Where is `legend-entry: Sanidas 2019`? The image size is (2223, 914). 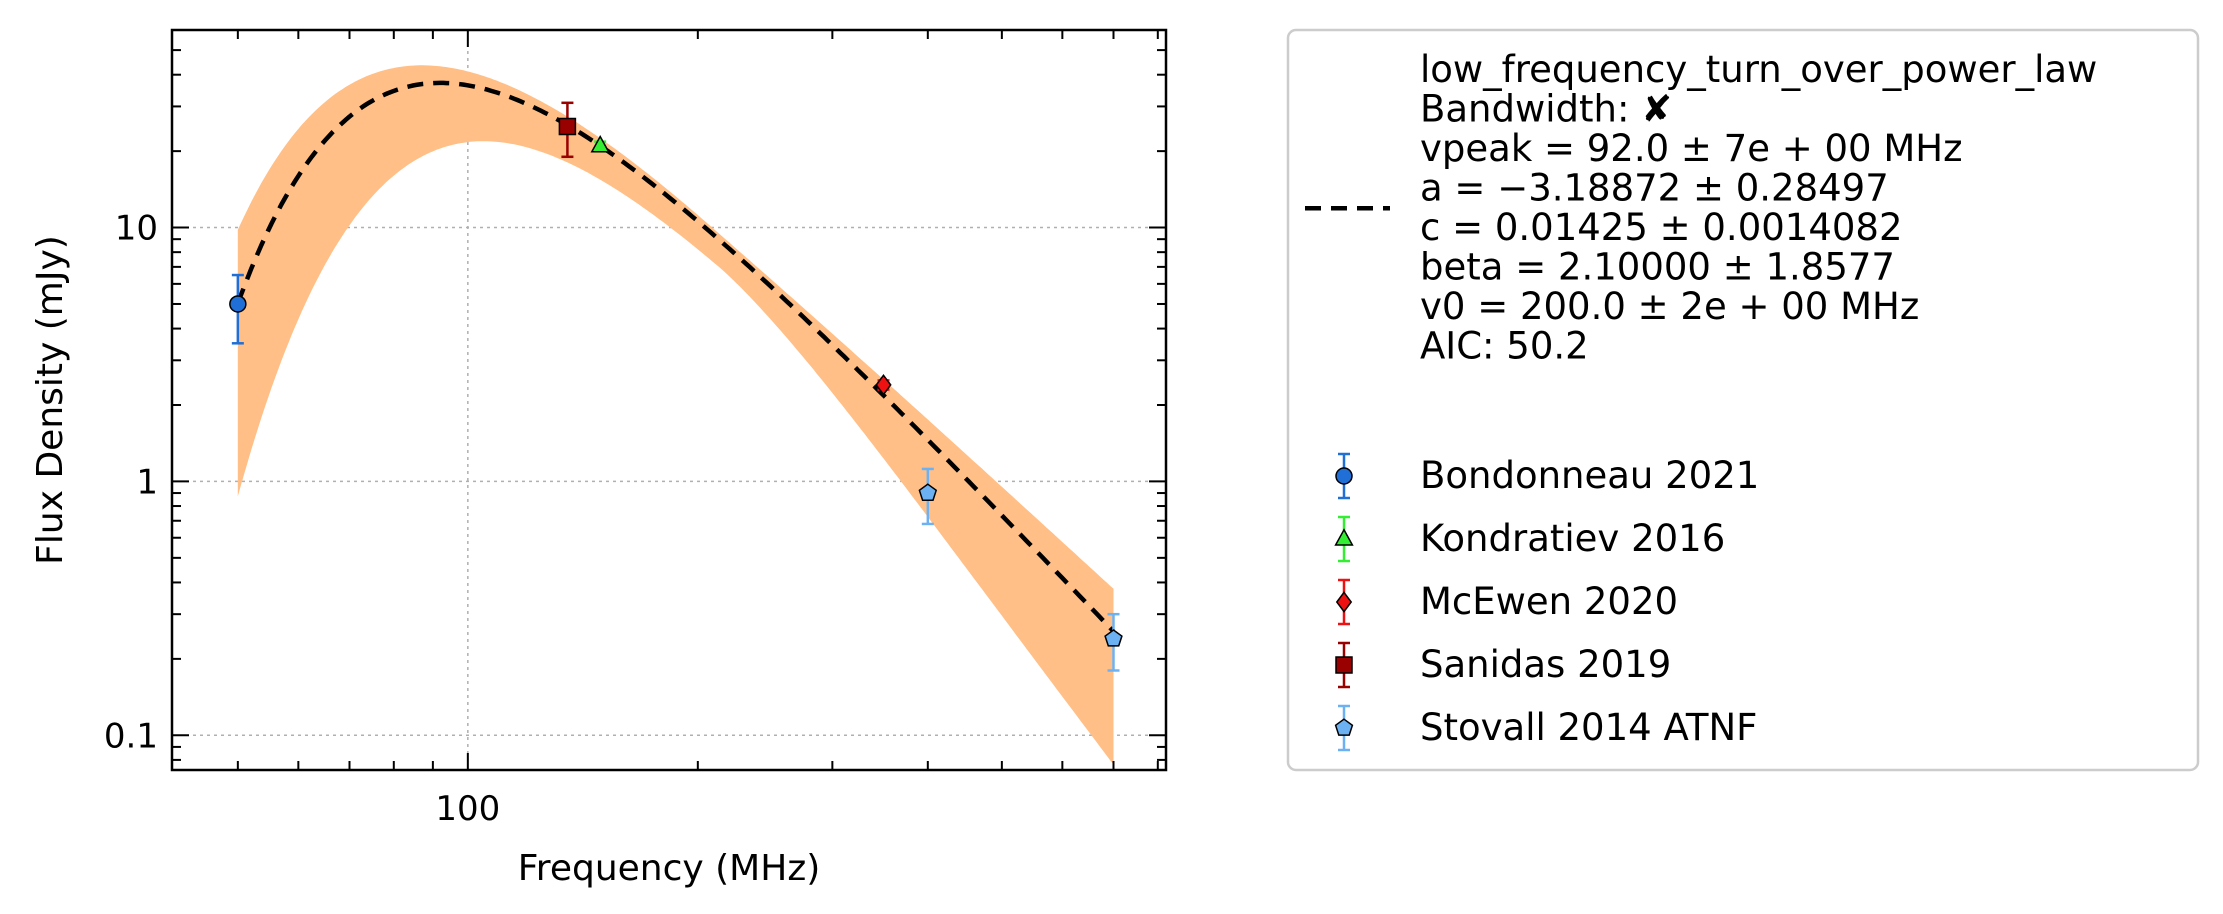
legend-entry: Sanidas 2019 is located at coordinates (1503, 665).